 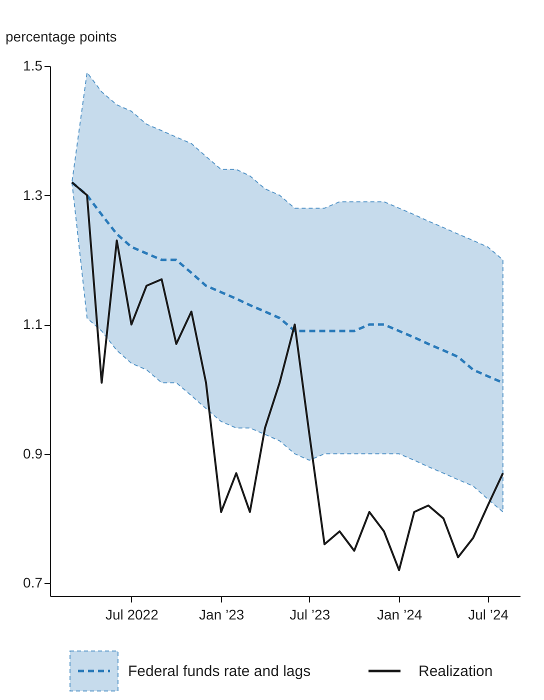 What do you see at coordinates (33, 324) in the screenshot?
I see `y-tick-label: 1.1` at bounding box center [33, 324].